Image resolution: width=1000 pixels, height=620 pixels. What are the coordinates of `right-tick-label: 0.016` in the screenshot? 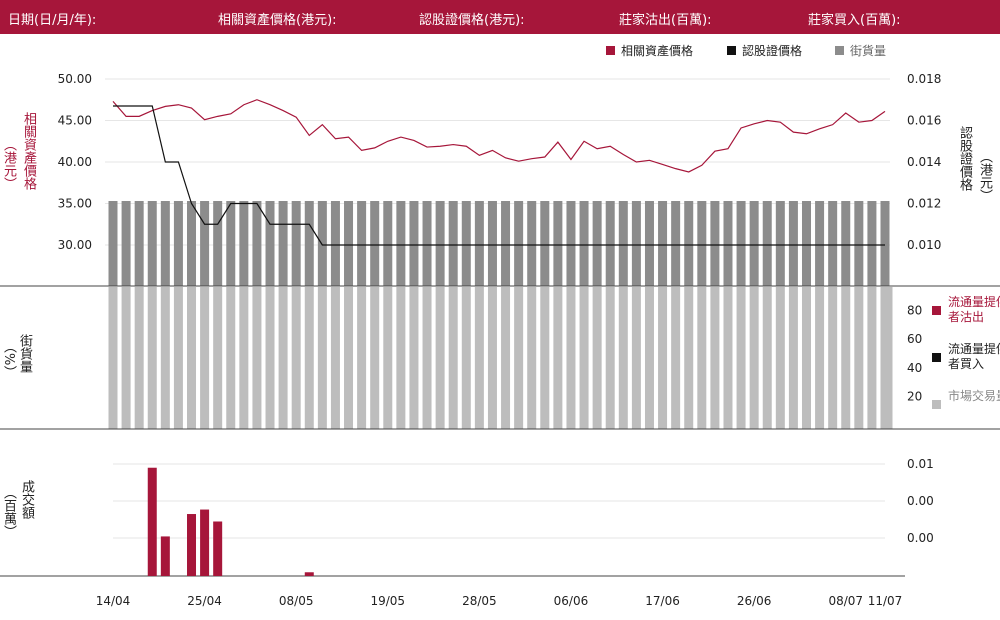 It's located at (924, 121).